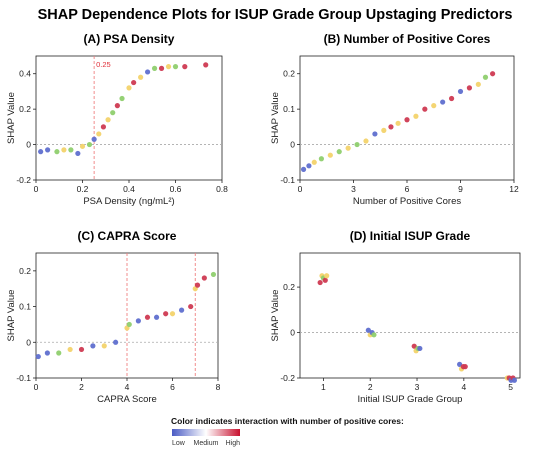 The image size is (550, 450). What do you see at coordinates (410, 236) in the screenshot?
I see `panel-title: (D) Initial ISUP Grade` at bounding box center [410, 236].